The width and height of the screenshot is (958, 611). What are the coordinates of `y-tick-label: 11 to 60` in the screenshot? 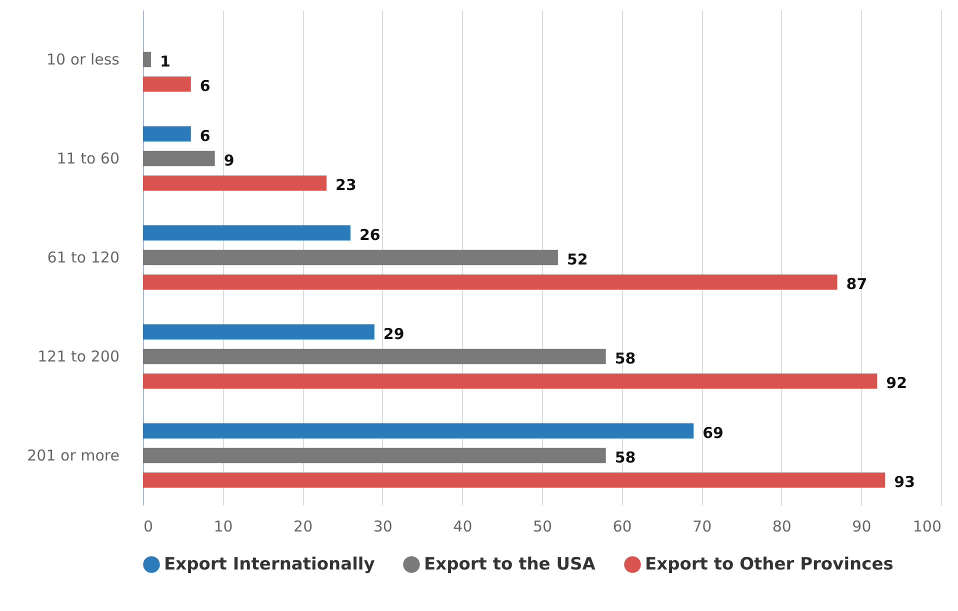 It's located at (88, 159).